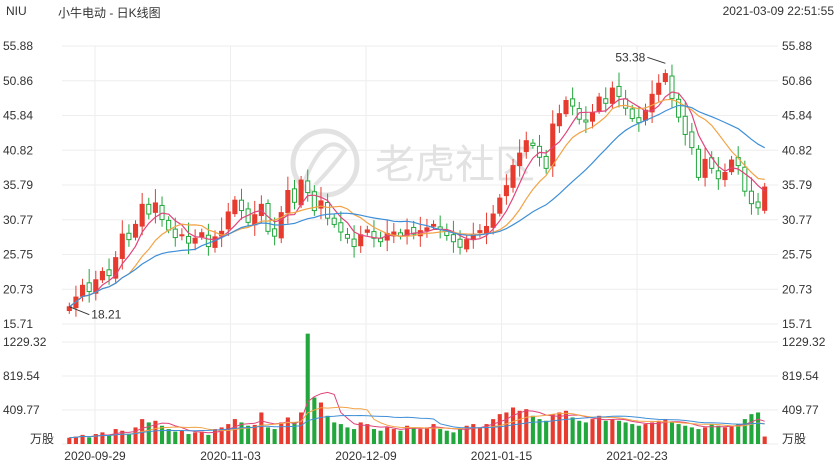 This screenshot has width=840, height=470. Describe the element at coordinates (800, 410) in the screenshot. I see `volume-tick-label-right: 409.77` at that location.